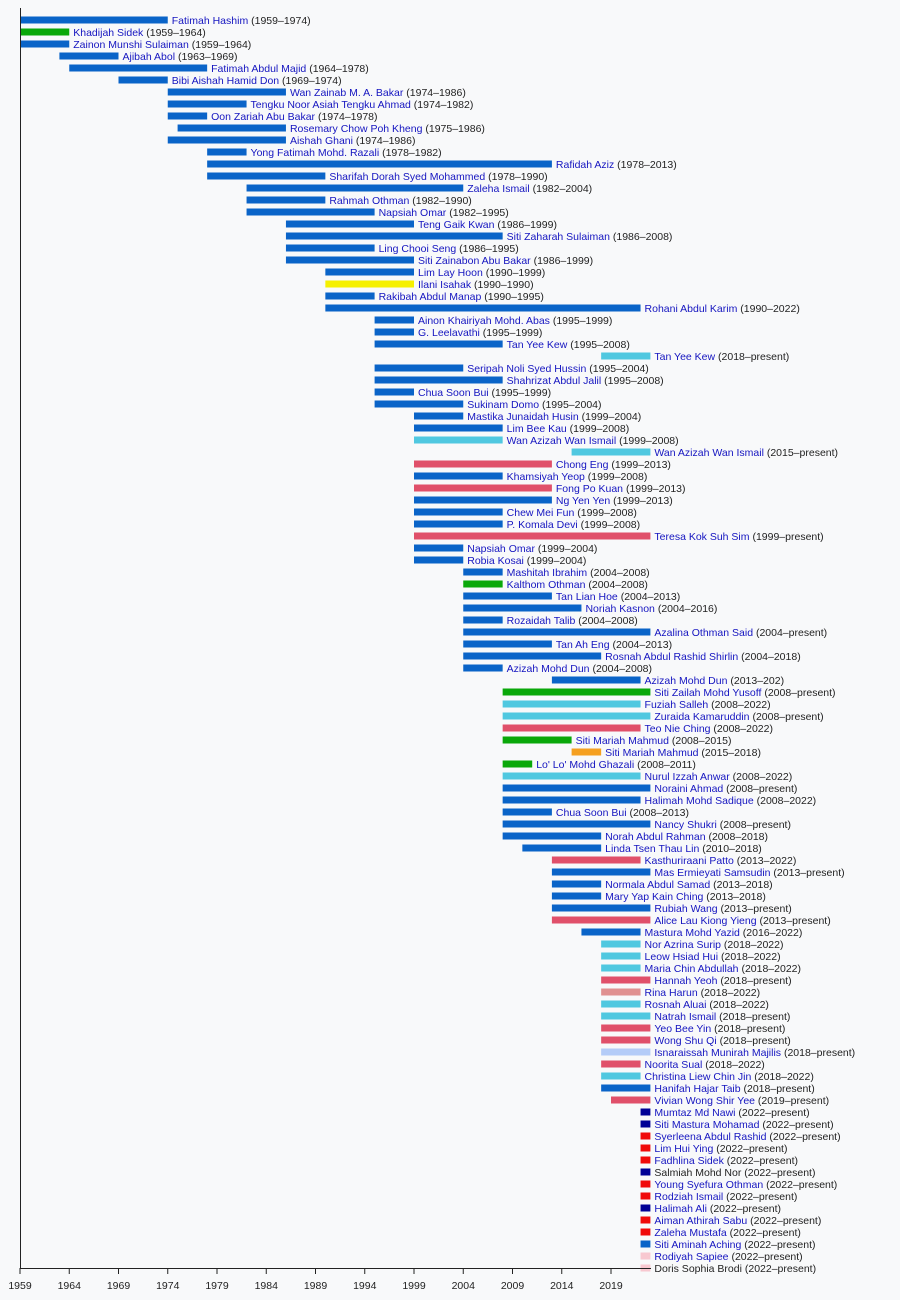 The width and height of the screenshot is (900, 1300). I want to click on member-name: Kasthuriraani Patto, so click(689, 861).